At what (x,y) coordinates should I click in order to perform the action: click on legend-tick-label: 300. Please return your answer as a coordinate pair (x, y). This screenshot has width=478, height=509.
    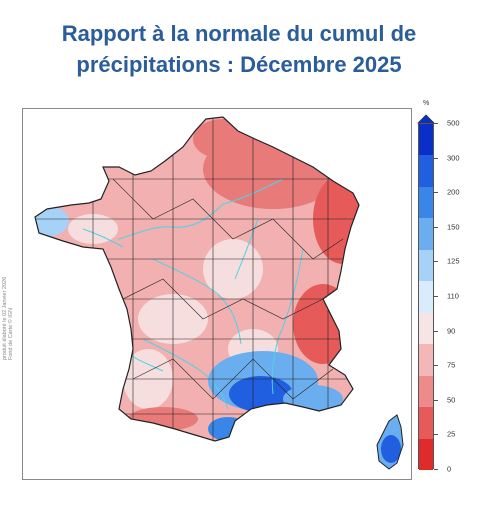
    Looking at the image, I should click on (453, 158).